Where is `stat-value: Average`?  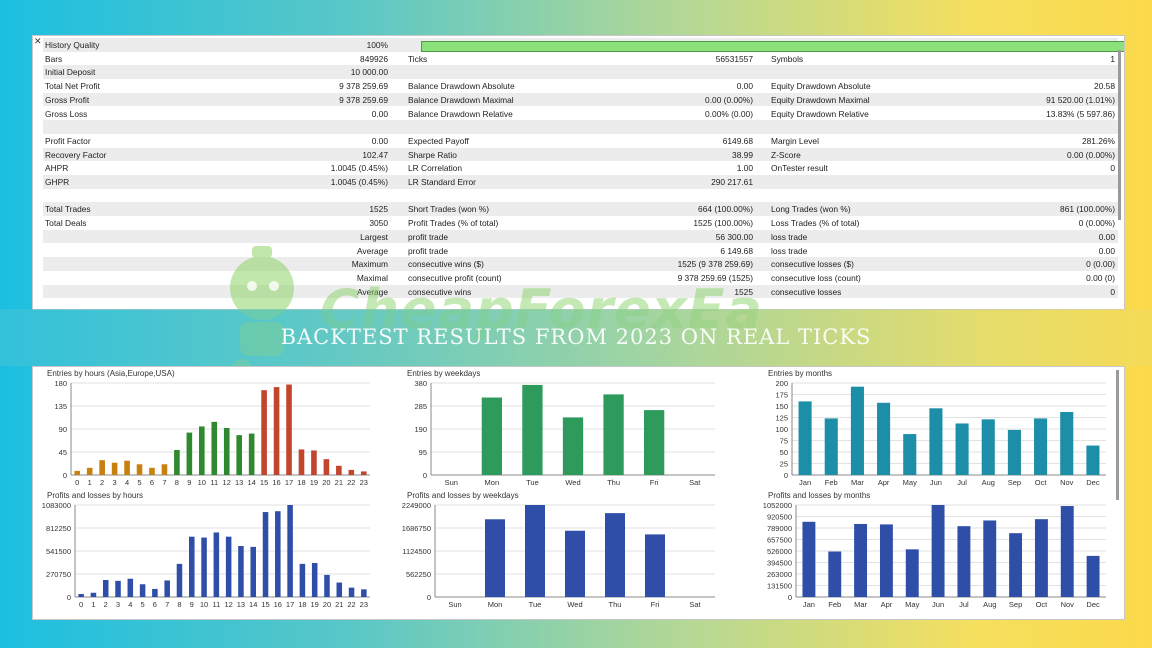
stat-value: Average is located at coordinates (372, 250).